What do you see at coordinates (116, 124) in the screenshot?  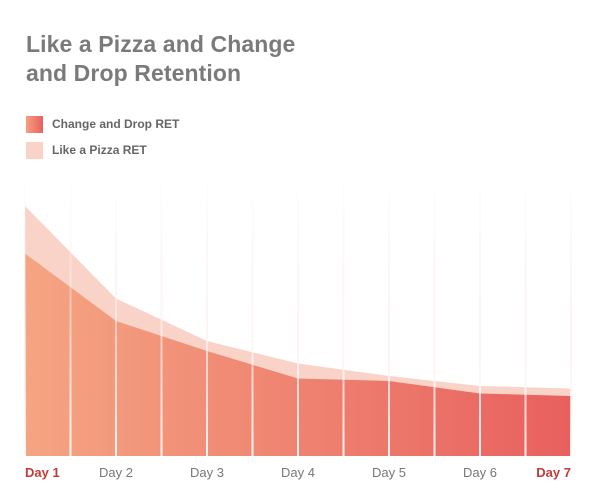 I see `legend-label-change-and-drop: Change and Drop RET` at bounding box center [116, 124].